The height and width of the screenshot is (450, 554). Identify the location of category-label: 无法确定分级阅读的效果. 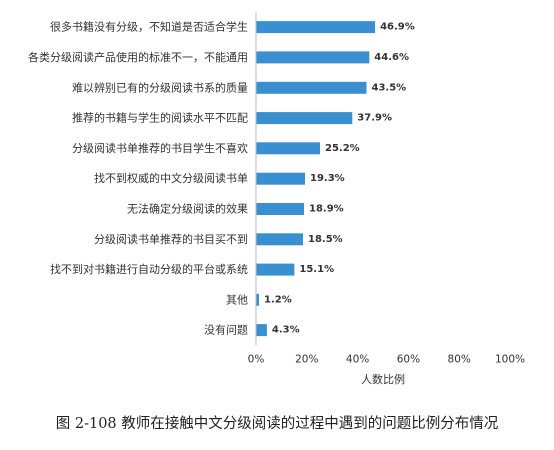
(187, 209).